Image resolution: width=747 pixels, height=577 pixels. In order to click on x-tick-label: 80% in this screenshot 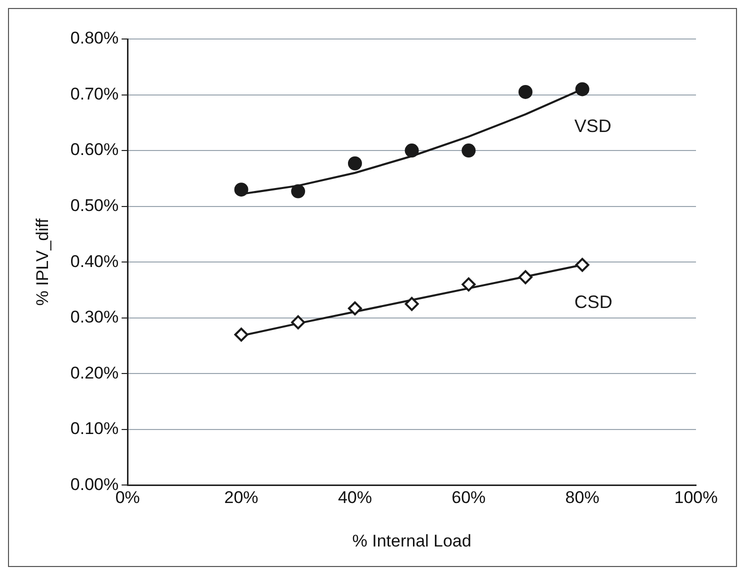, I will do `click(582, 498)`.